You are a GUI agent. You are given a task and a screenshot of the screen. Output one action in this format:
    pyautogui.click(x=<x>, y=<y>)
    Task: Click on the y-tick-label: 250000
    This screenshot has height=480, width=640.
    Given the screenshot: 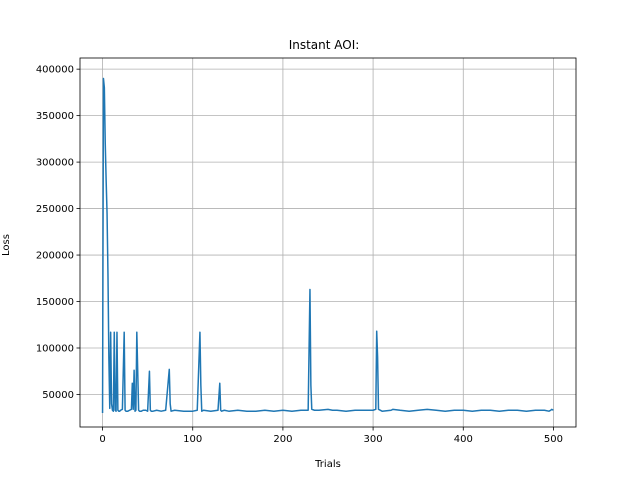 What is the action you would take?
    pyautogui.click(x=55, y=209)
    